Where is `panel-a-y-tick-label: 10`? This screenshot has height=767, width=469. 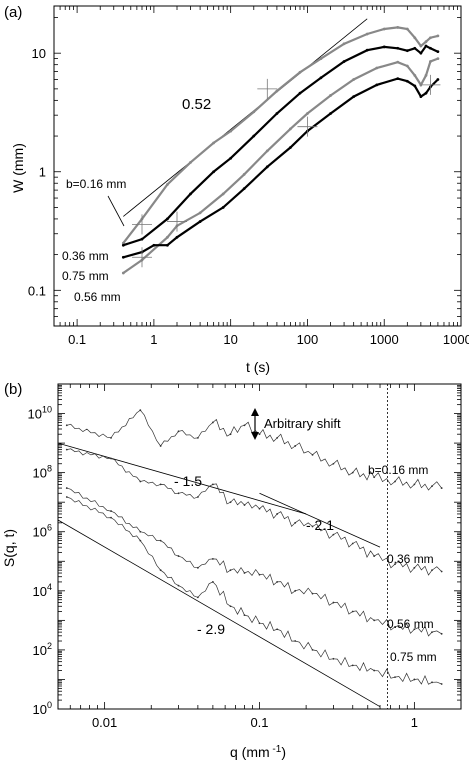 panel-a-y-tick-label: 10 is located at coordinates (39, 53).